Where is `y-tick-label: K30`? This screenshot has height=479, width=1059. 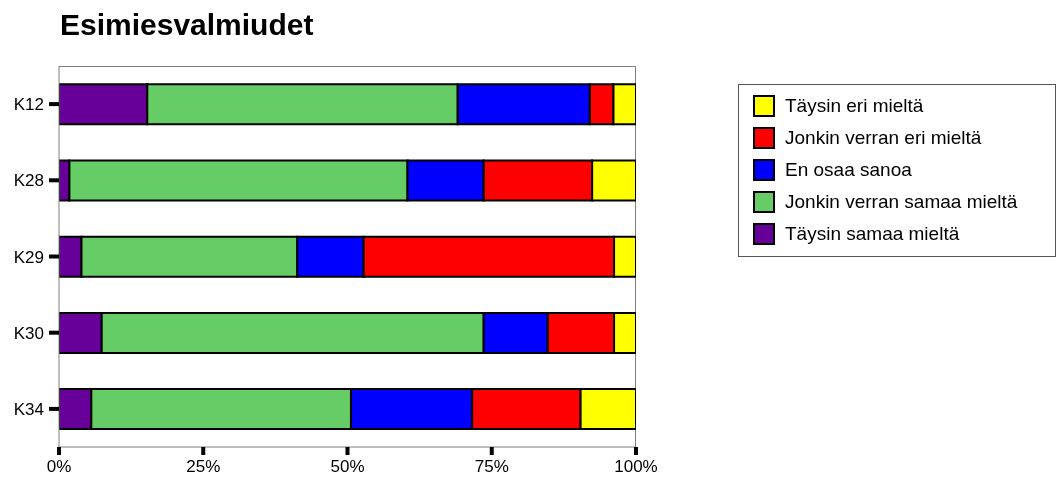
y-tick-label: K30 is located at coordinates (28, 333).